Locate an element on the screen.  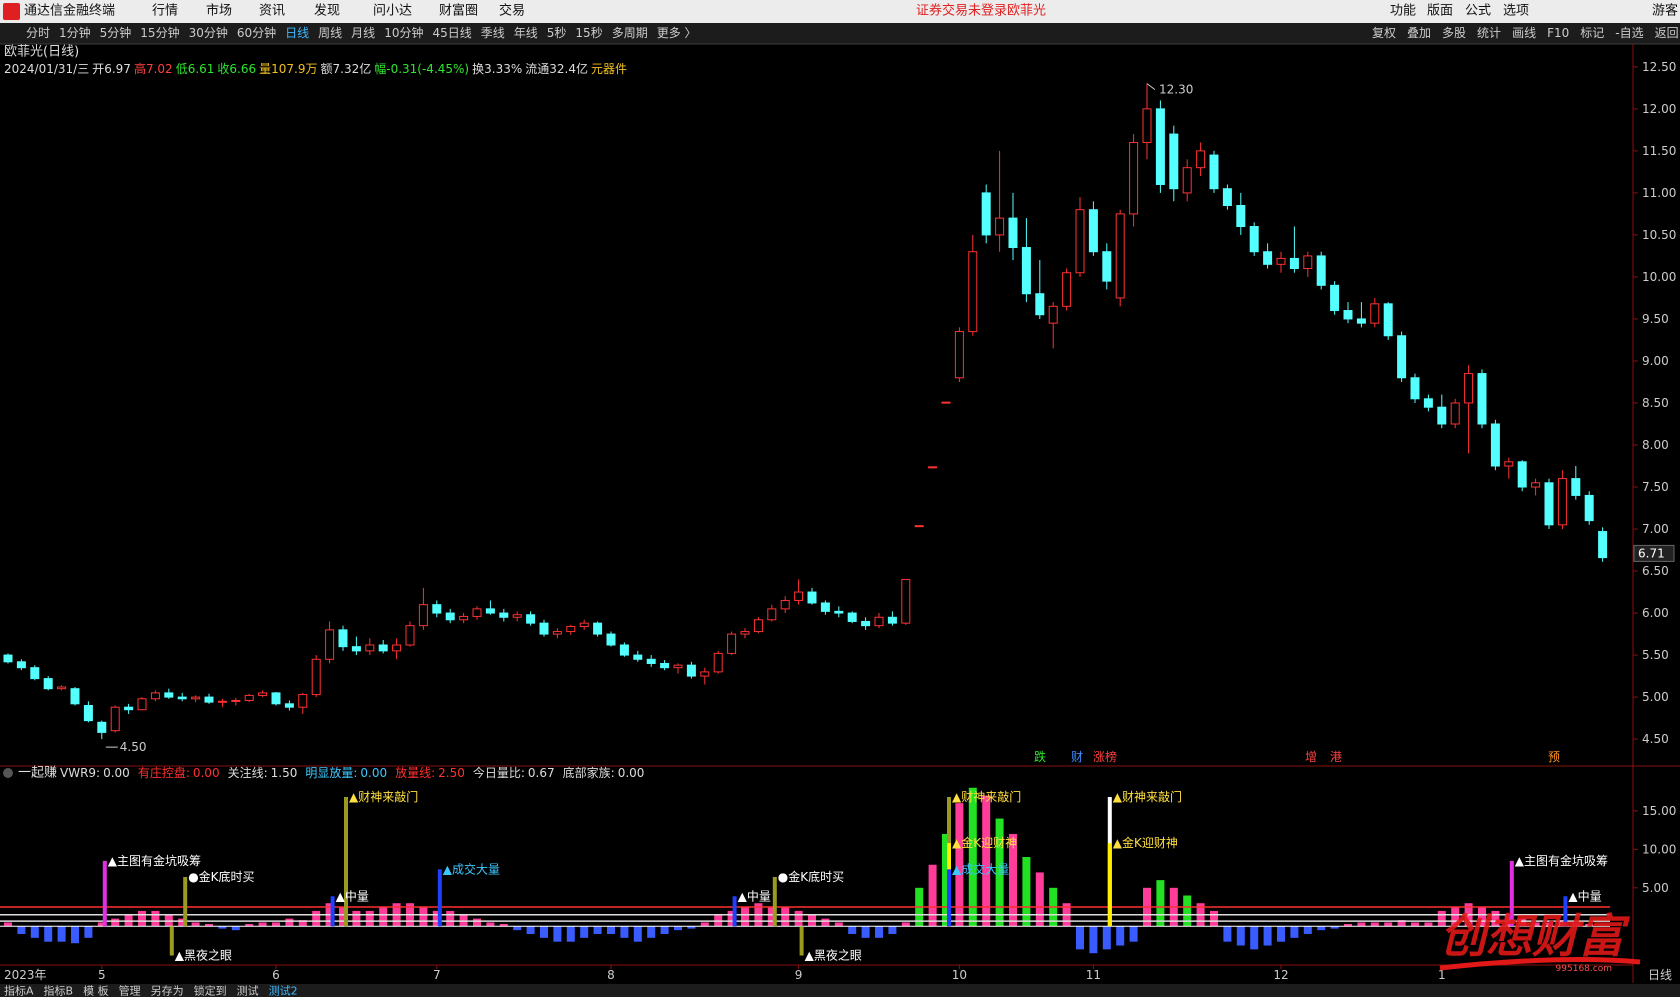
indicator-tab: 测试2 is located at coordinates (283, 991).